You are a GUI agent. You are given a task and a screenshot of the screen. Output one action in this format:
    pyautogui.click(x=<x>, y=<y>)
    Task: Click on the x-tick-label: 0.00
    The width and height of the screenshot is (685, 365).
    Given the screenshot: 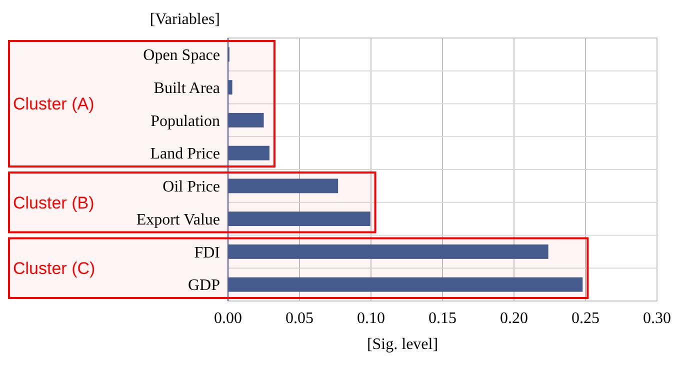 What is the action you would take?
    pyautogui.click(x=228, y=318)
    